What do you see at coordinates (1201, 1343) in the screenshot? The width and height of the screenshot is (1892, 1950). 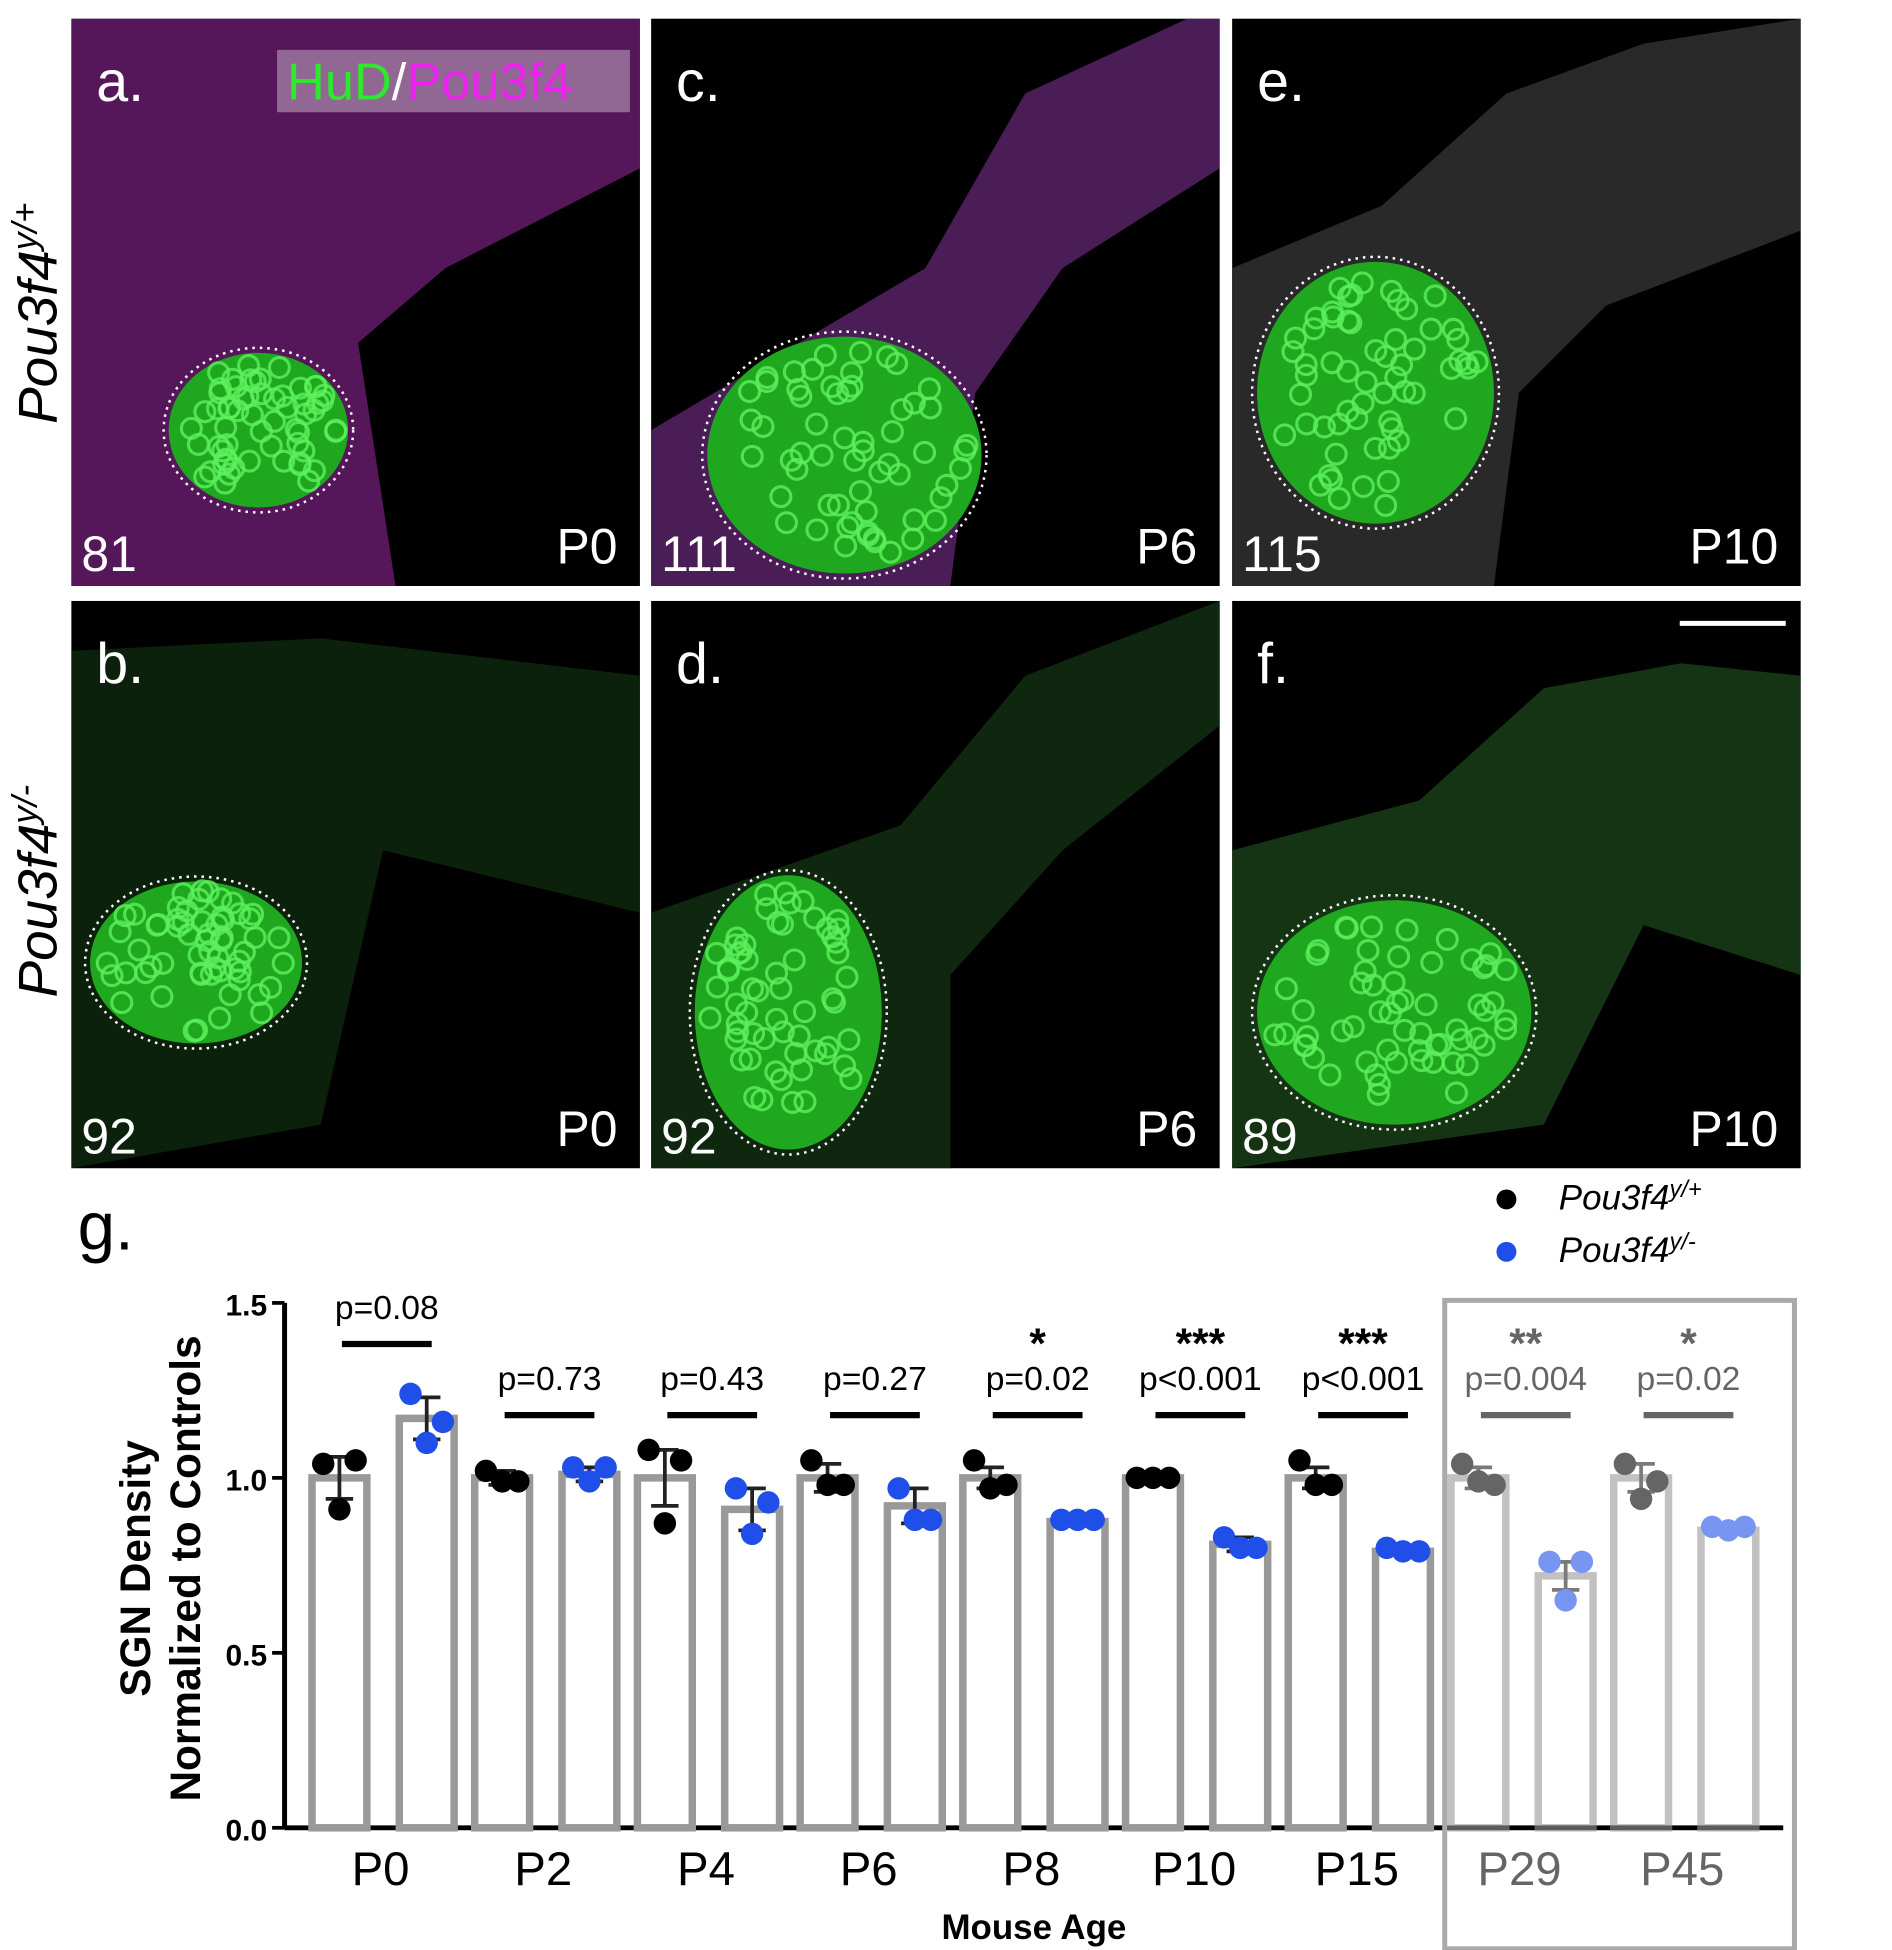 I see `significance-stars: ***` at bounding box center [1201, 1343].